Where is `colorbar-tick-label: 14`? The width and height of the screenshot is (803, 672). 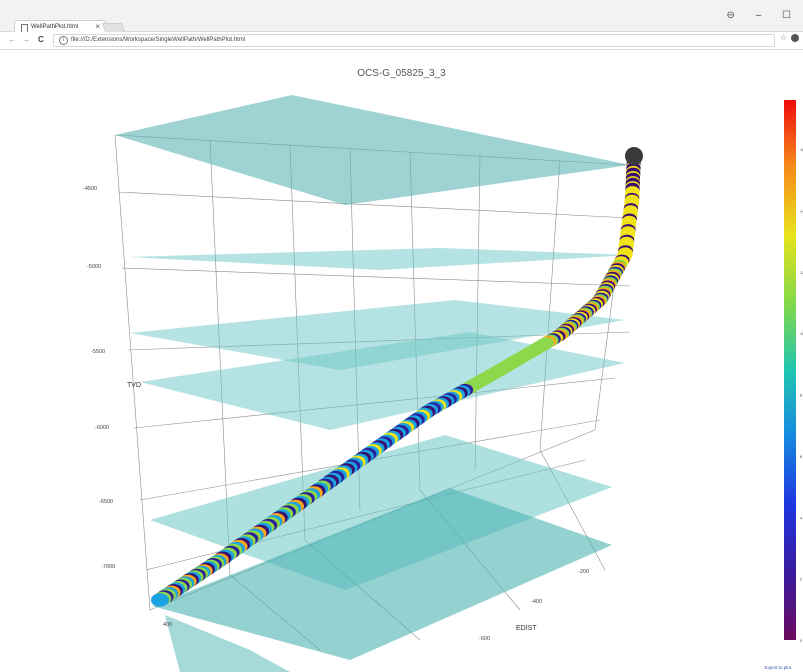
colorbar-tick-label: 14 is located at coordinates (801, 211).